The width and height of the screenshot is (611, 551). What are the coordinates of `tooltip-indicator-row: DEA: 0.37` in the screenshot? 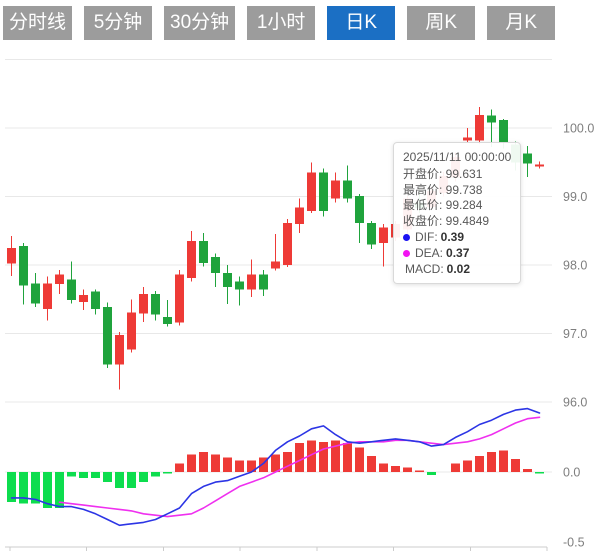 It's located at (457, 254).